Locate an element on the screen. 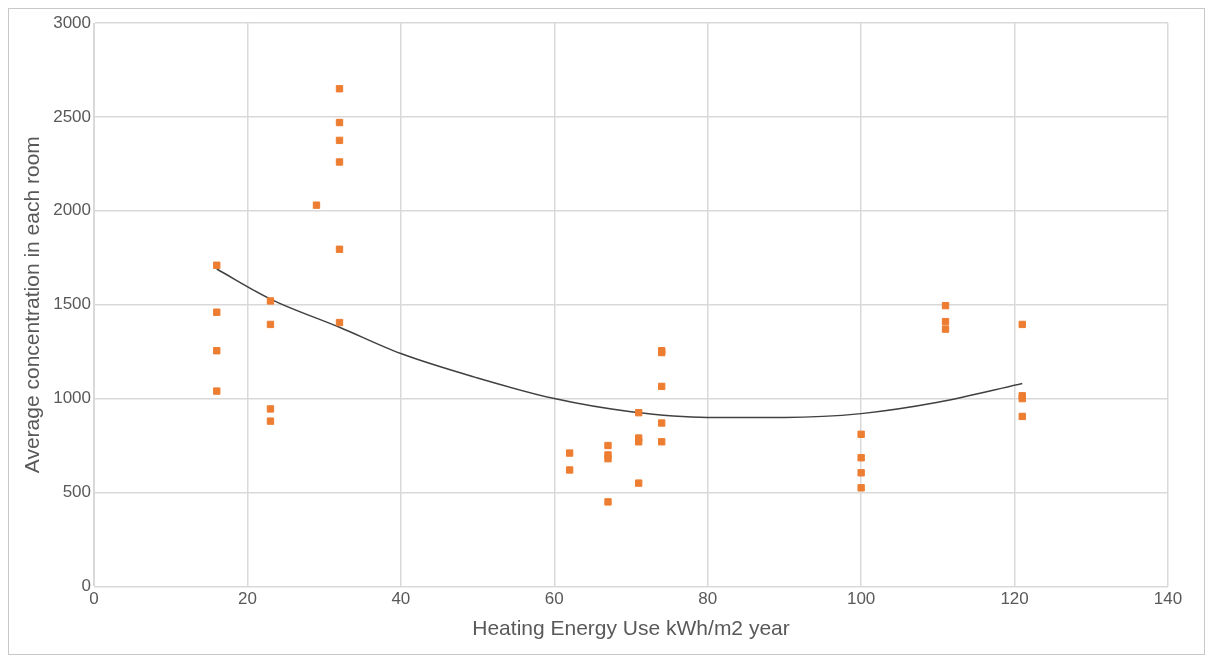  y-tick-label: 1000 is located at coordinates (72, 398).